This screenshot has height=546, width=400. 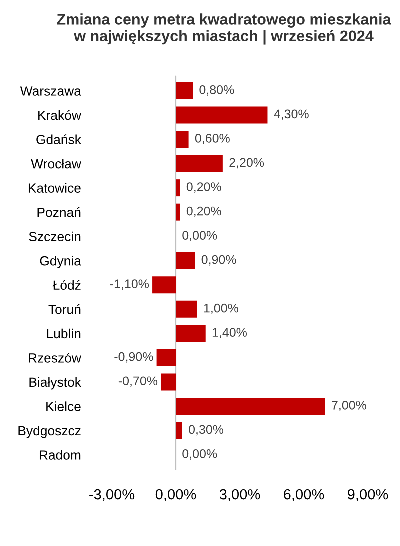 What do you see at coordinates (54, 188) in the screenshot?
I see `y-tick-label: Katowice` at bounding box center [54, 188].